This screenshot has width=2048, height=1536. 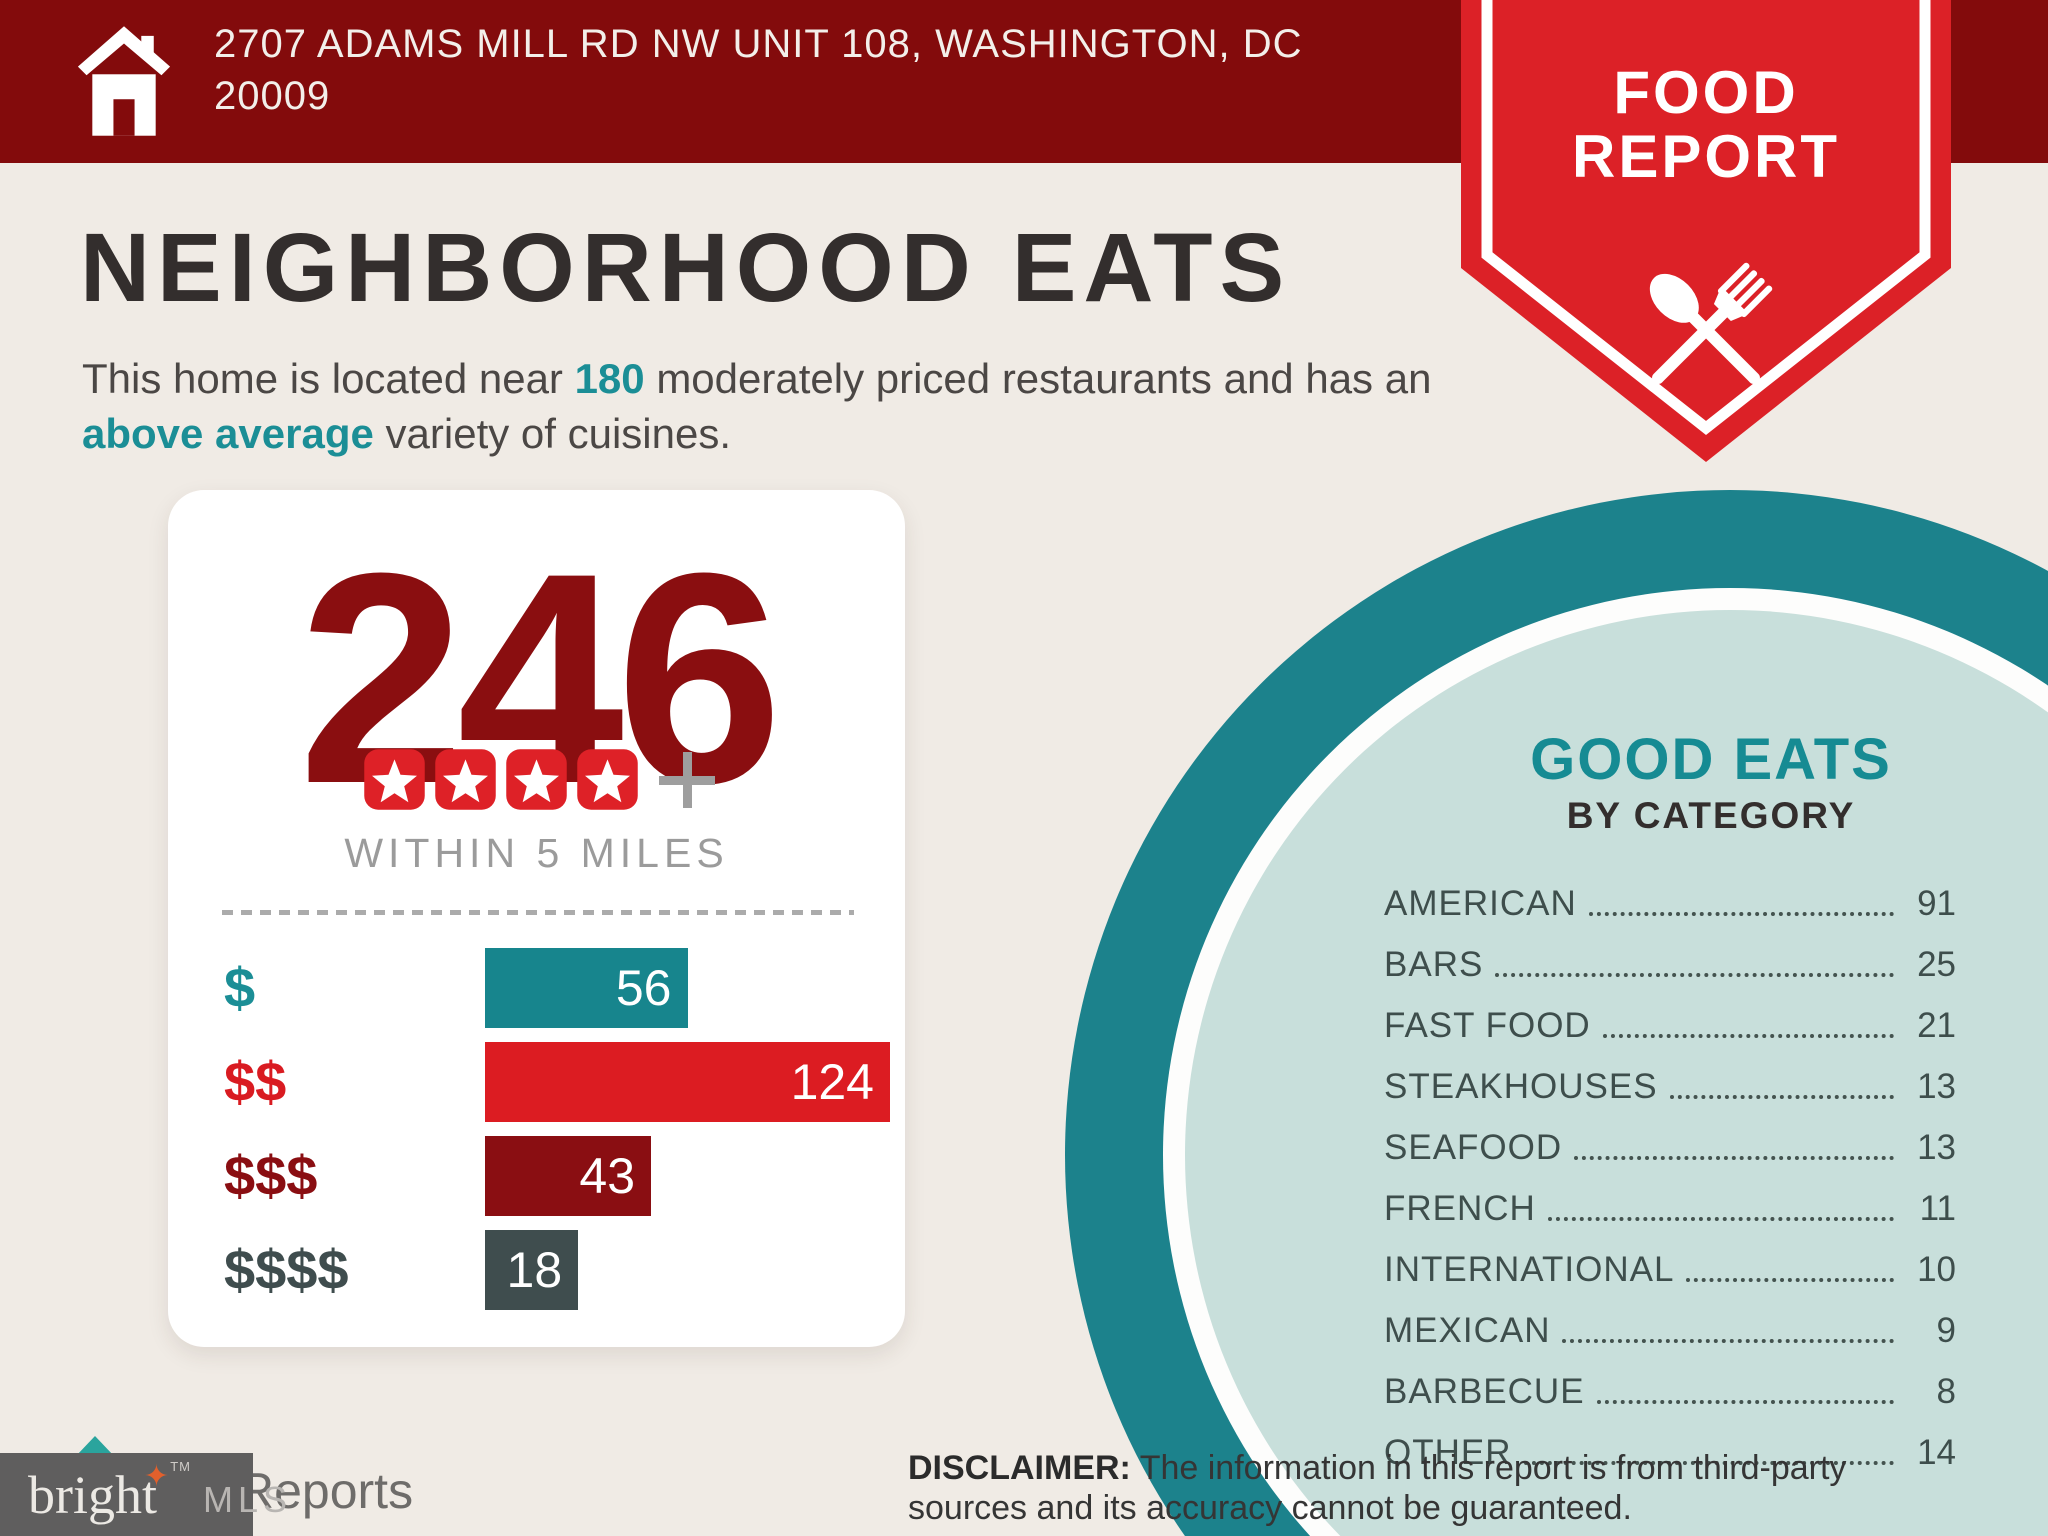 What do you see at coordinates (1946, 1392) in the screenshot?
I see `category-count: 8` at bounding box center [1946, 1392].